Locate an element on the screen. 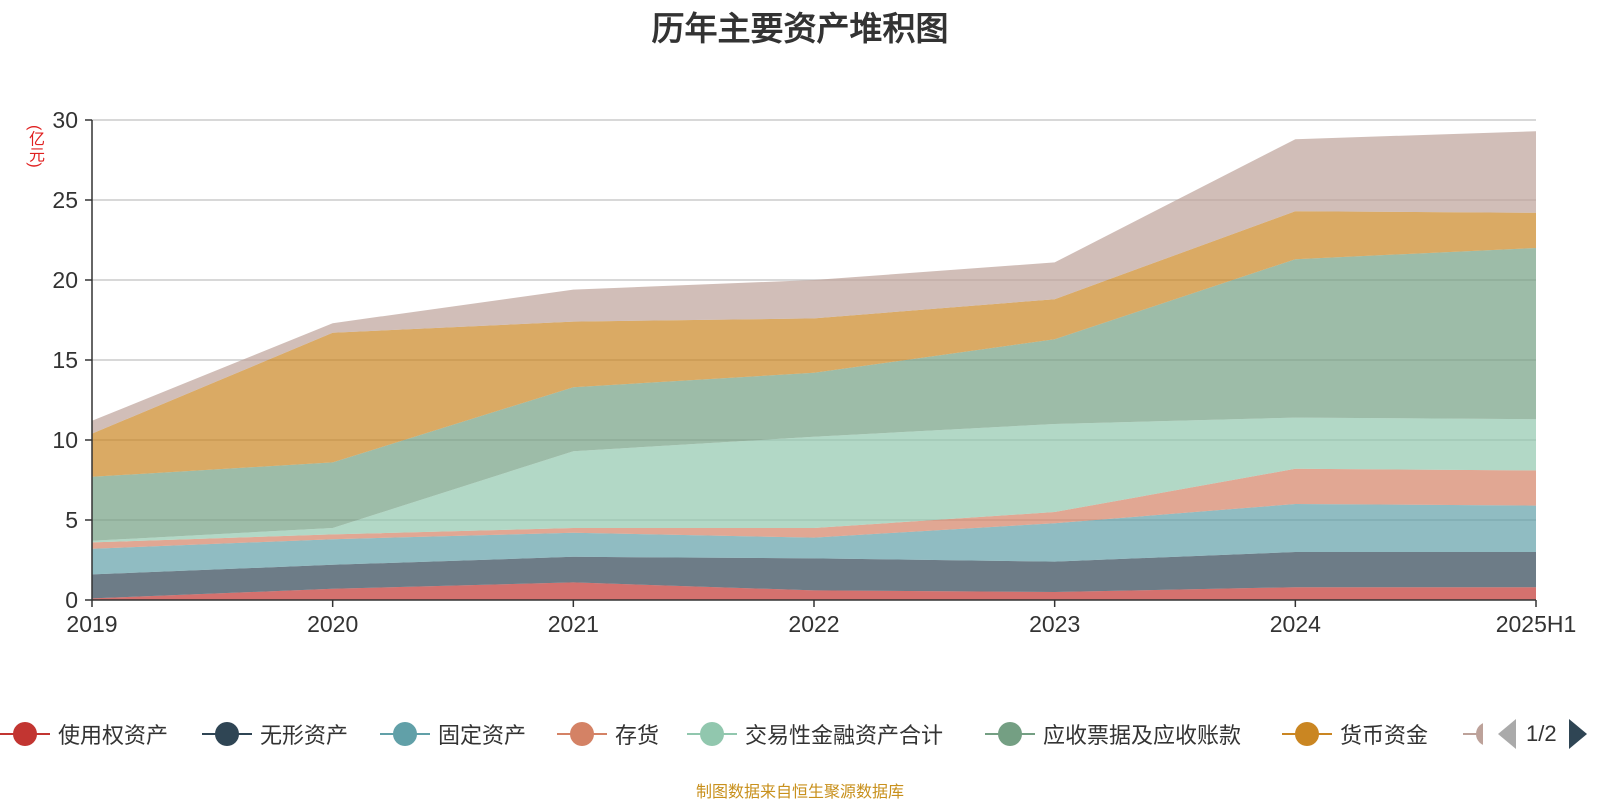 The image size is (1600, 802). legend-label-2: 固定资产 is located at coordinates (482, 735).